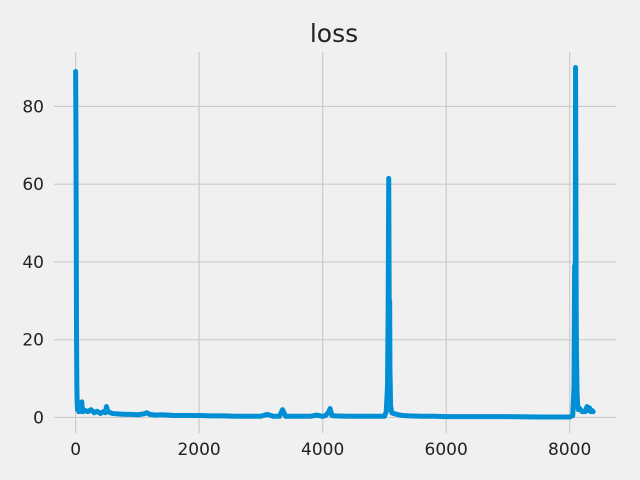 The width and height of the screenshot is (640, 480). What do you see at coordinates (334, 33) in the screenshot?
I see `chart-title: loss` at bounding box center [334, 33].